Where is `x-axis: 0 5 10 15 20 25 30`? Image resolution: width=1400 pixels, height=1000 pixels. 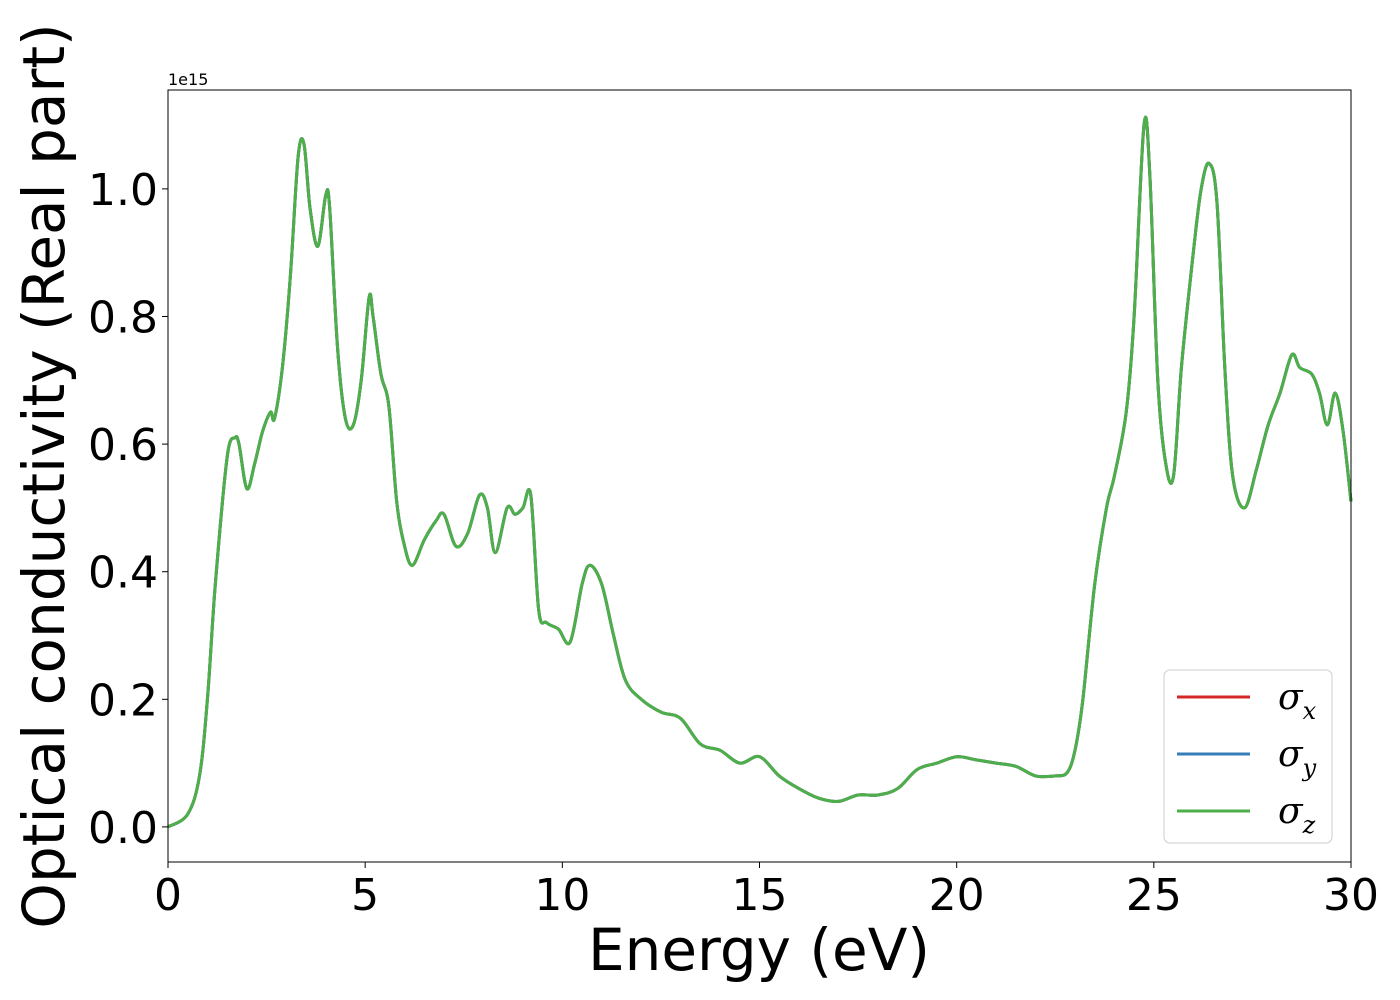 x-axis: 0 5 10 15 20 25 30 is located at coordinates (766, 891).